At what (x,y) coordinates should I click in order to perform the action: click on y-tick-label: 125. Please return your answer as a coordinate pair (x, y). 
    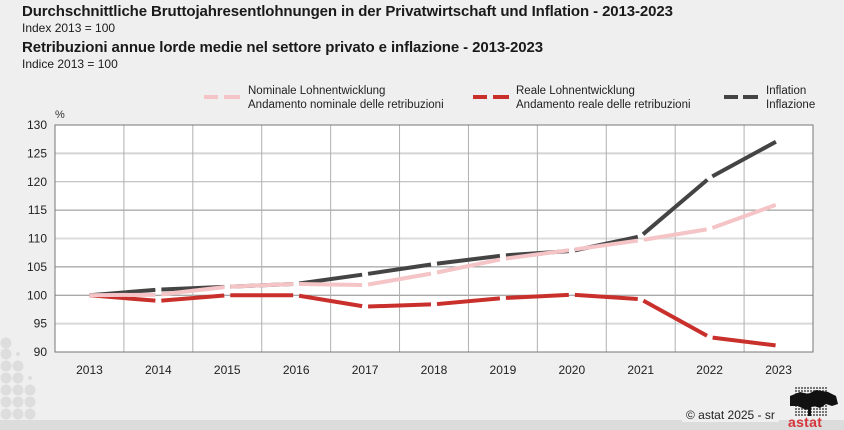
    Looking at the image, I should click on (37, 153).